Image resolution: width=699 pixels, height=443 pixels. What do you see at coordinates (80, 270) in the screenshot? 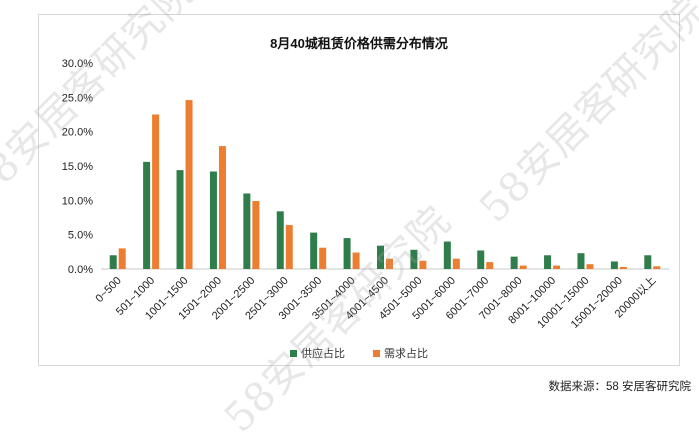
I see `y-tick-label: 0.0%` at bounding box center [80, 270].